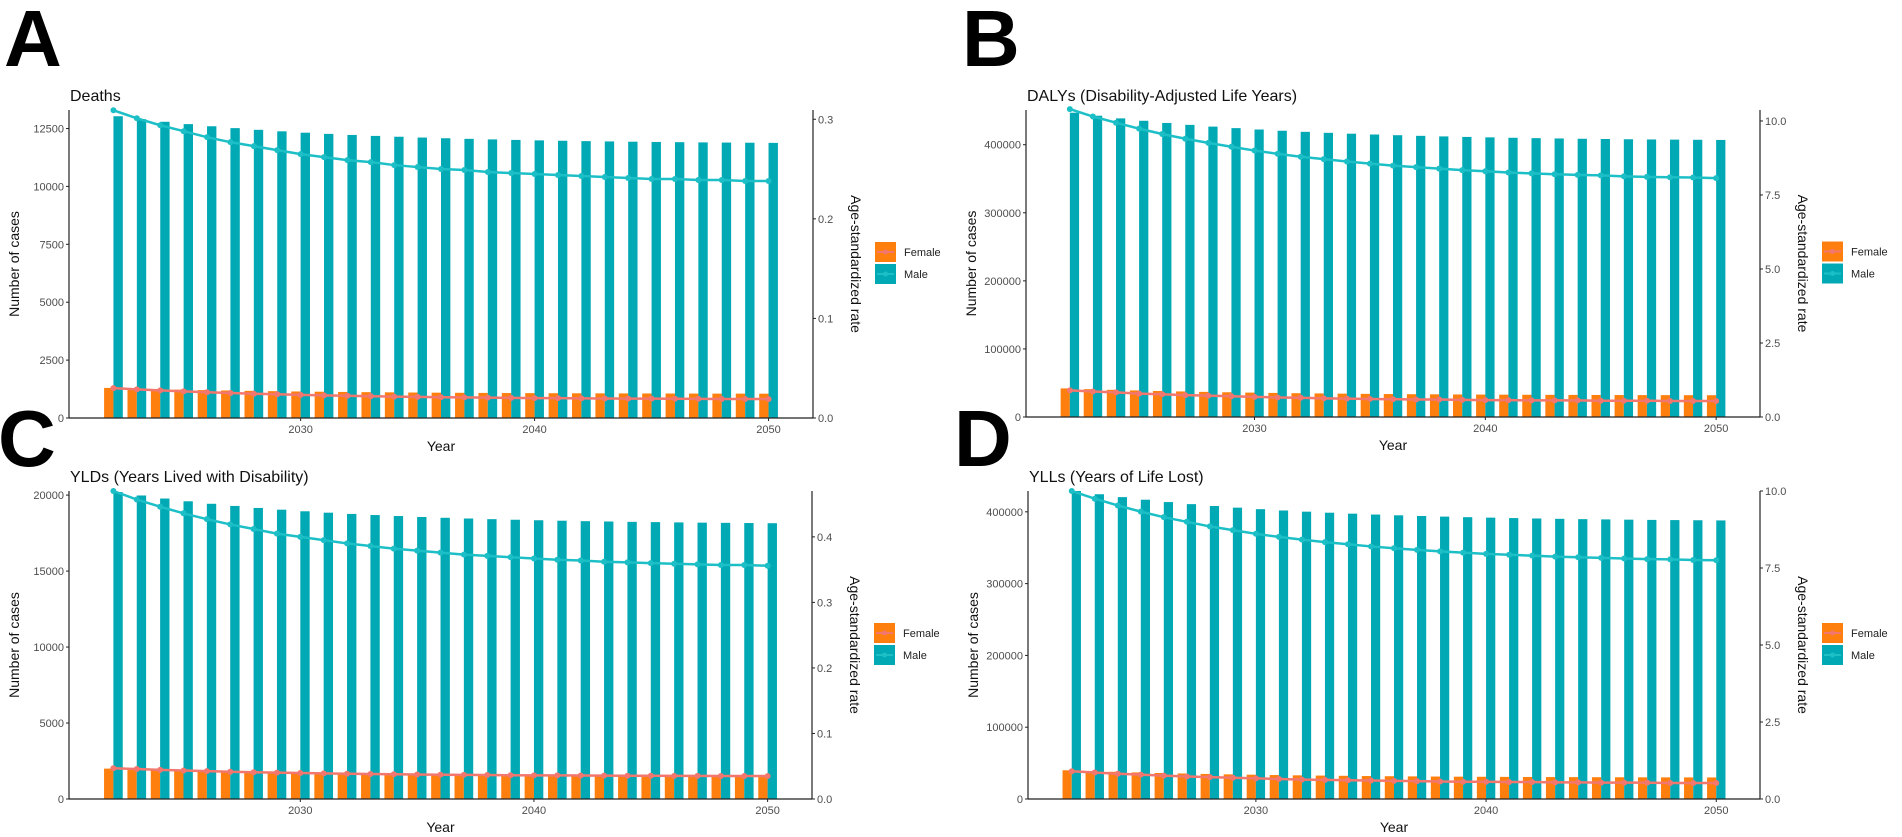  What do you see at coordinates (1485, 429) in the screenshot?
I see `x-tick-label: 2040` at bounding box center [1485, 429].